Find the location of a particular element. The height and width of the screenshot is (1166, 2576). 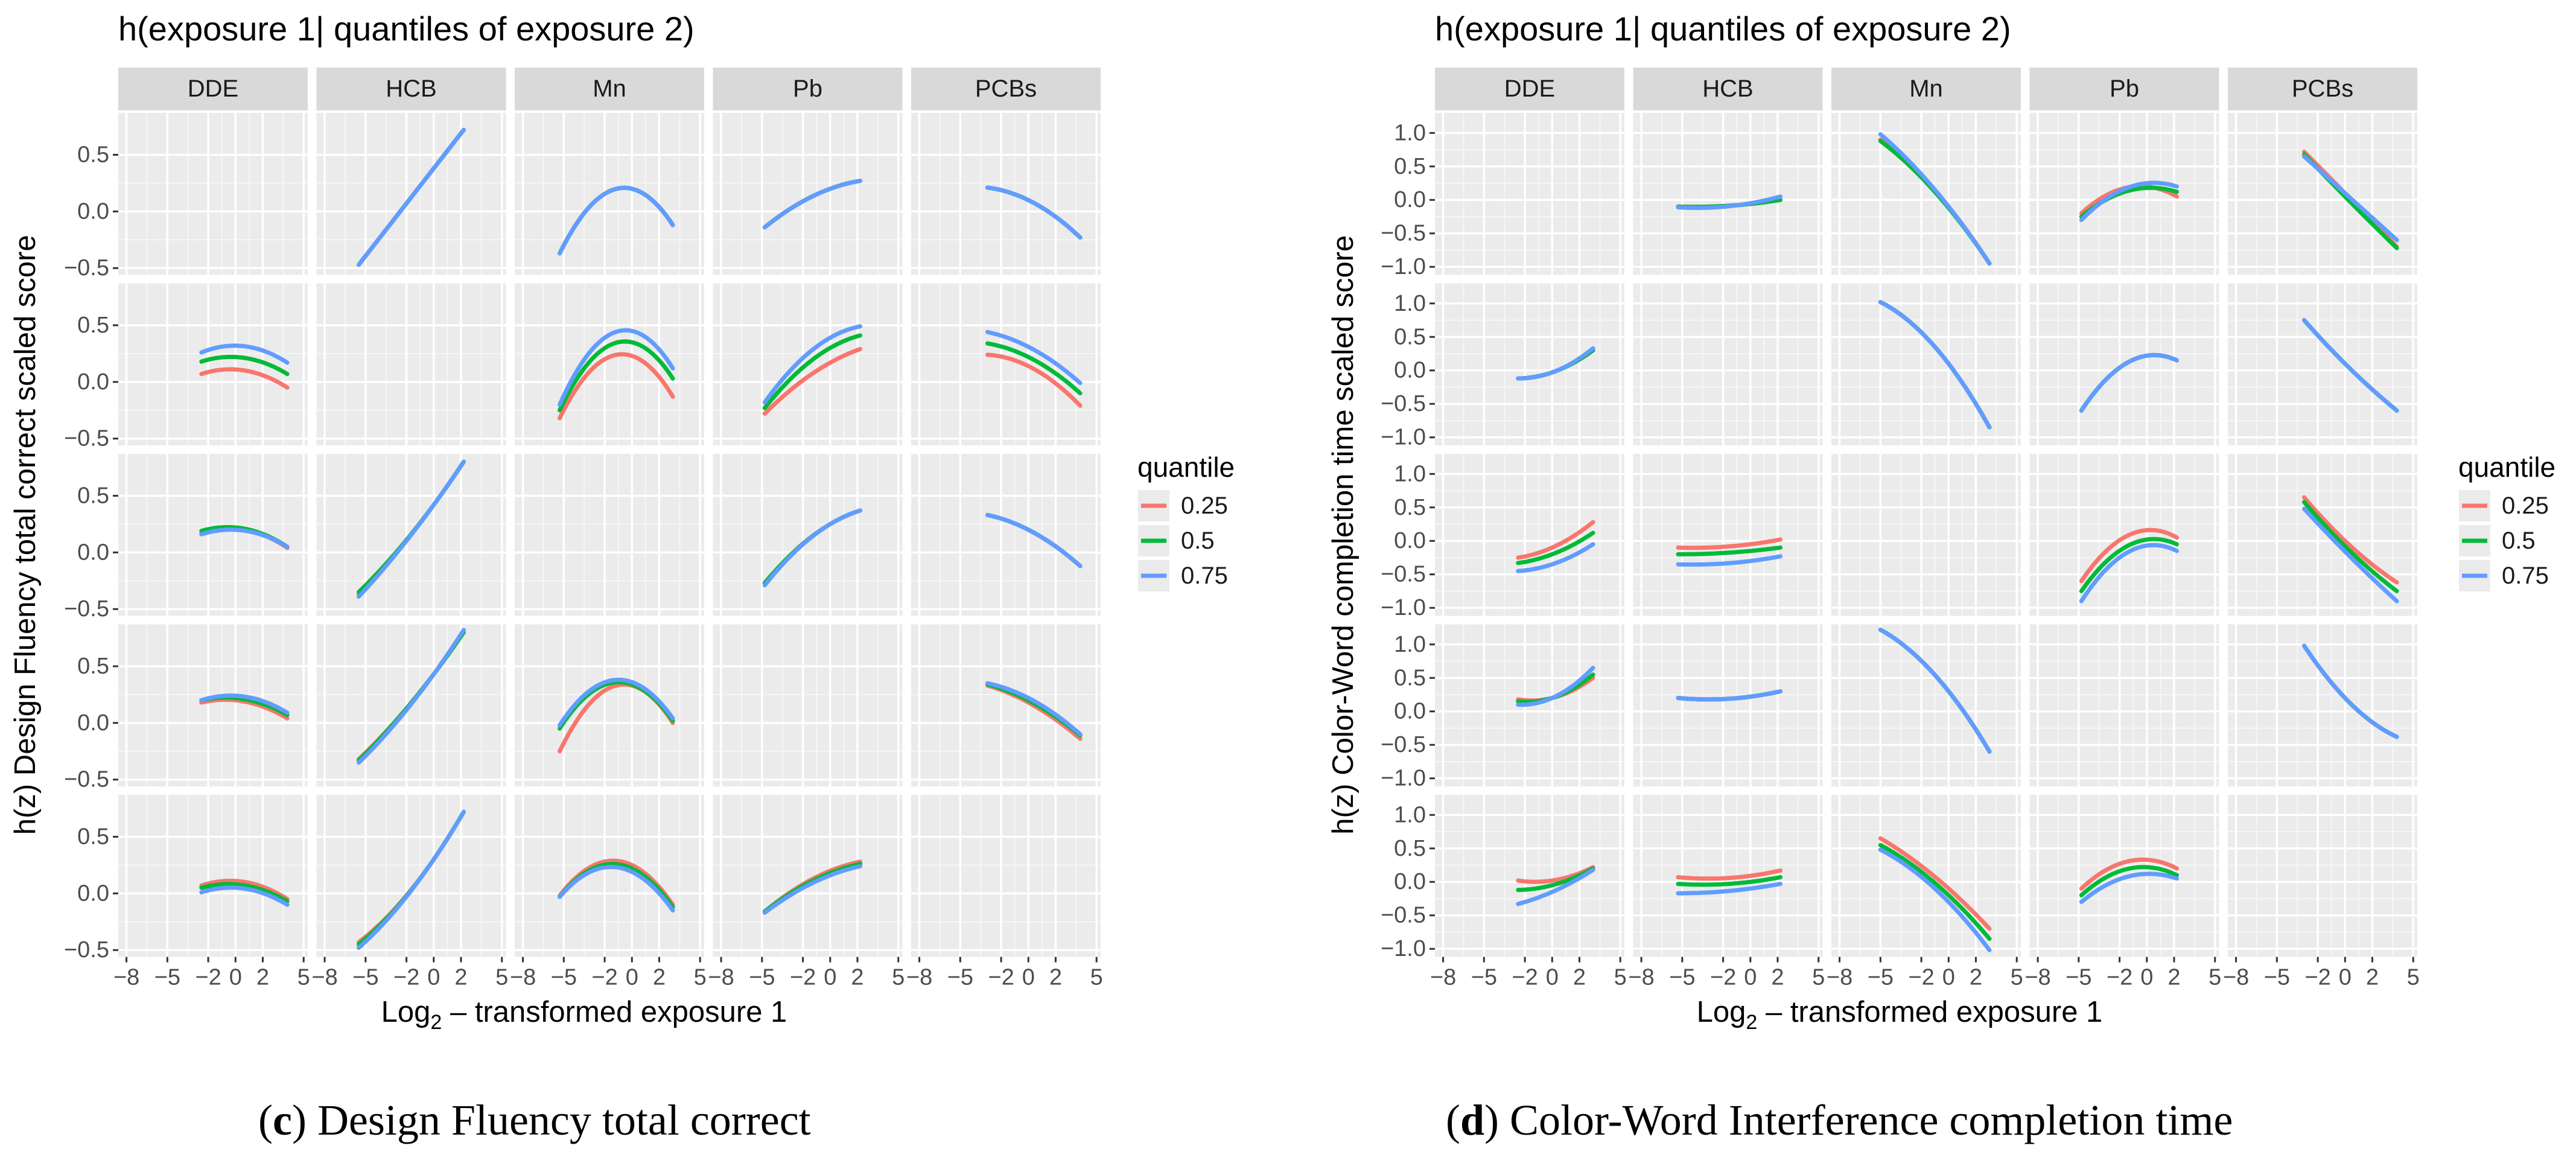

chart-title: h(exposure 1| quantiles of exposure 2) is located at coordinates (1723, 29).